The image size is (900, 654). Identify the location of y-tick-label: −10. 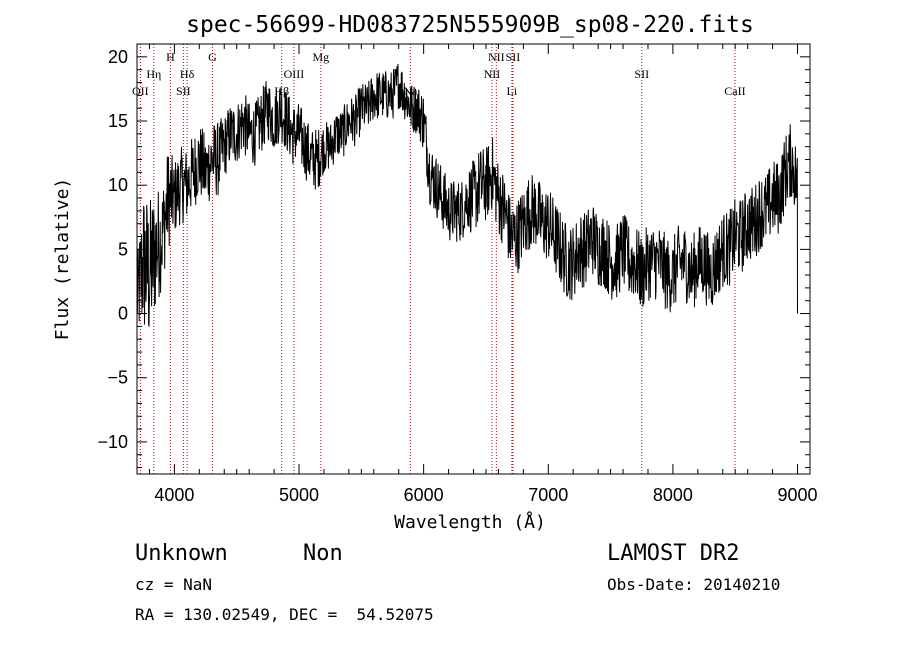
(112, 442).